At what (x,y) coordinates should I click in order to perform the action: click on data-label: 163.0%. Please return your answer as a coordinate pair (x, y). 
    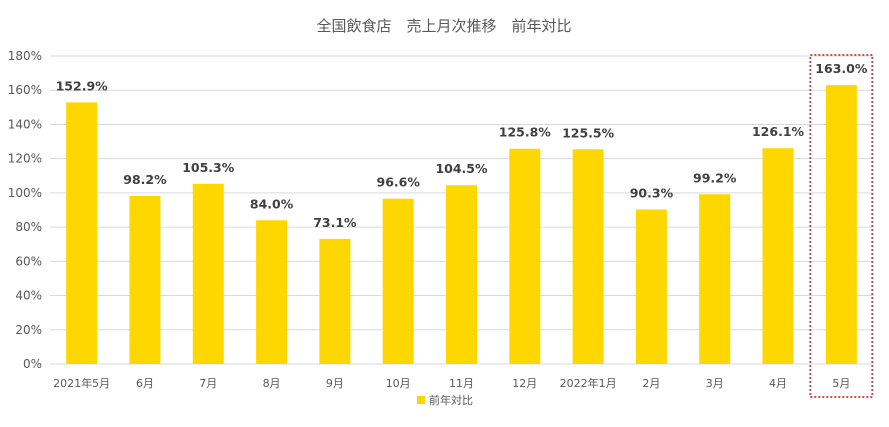
    Looking at the image, I should click on (841, 68).